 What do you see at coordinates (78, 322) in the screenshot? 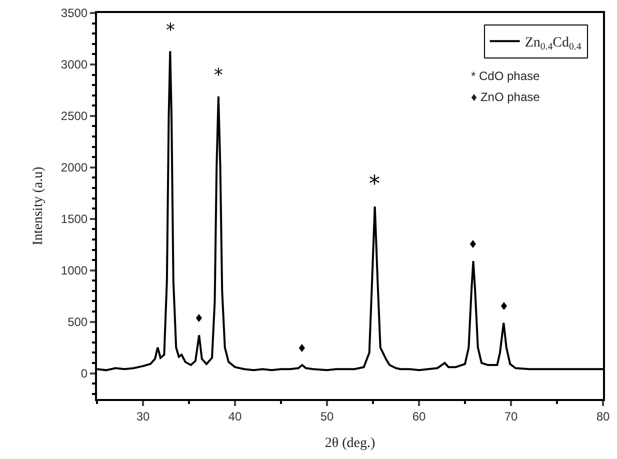
I see `y-tick-label: 500` at bounding box center [78, 322].